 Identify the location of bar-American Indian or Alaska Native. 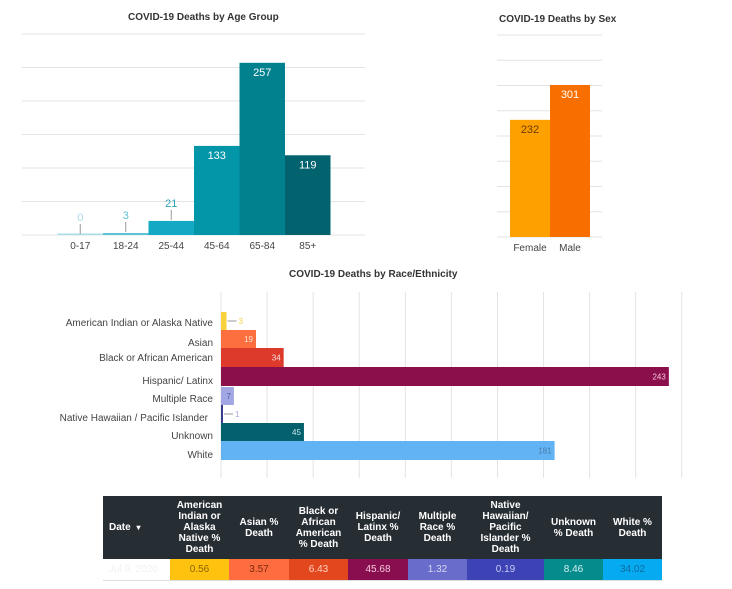
(224, 321).